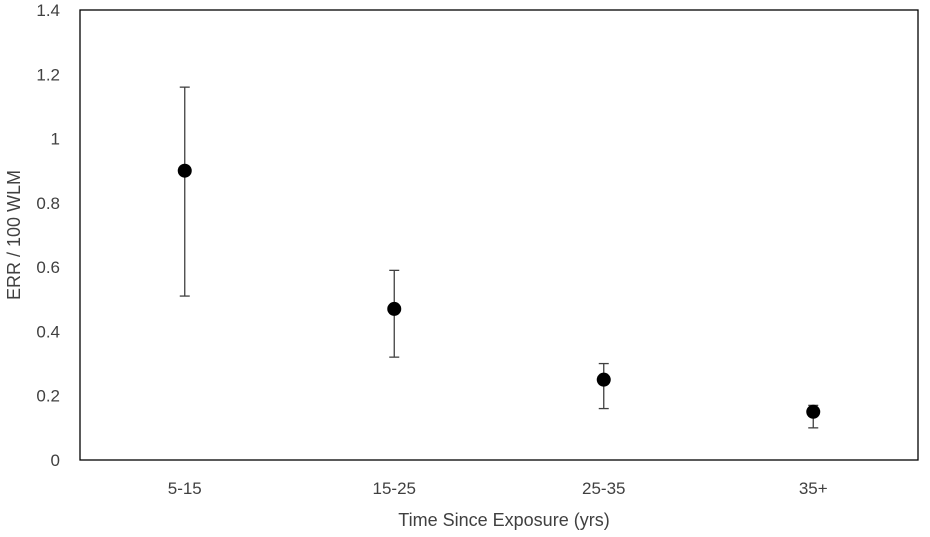 Image resolution: width=930 pixels, height=537 pixels. What do you see at coordinates (185, 488) in the screenshot?
I see `x-tick-label: 5-15` at bounding box center [185, 488].